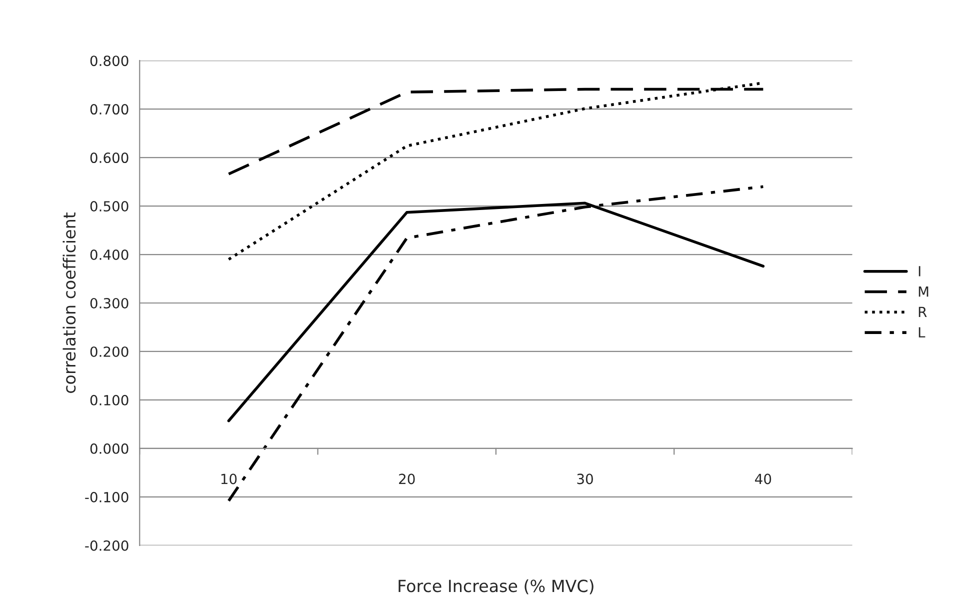  I want to click on y-tick-label: 0.800, so click(109, 61).